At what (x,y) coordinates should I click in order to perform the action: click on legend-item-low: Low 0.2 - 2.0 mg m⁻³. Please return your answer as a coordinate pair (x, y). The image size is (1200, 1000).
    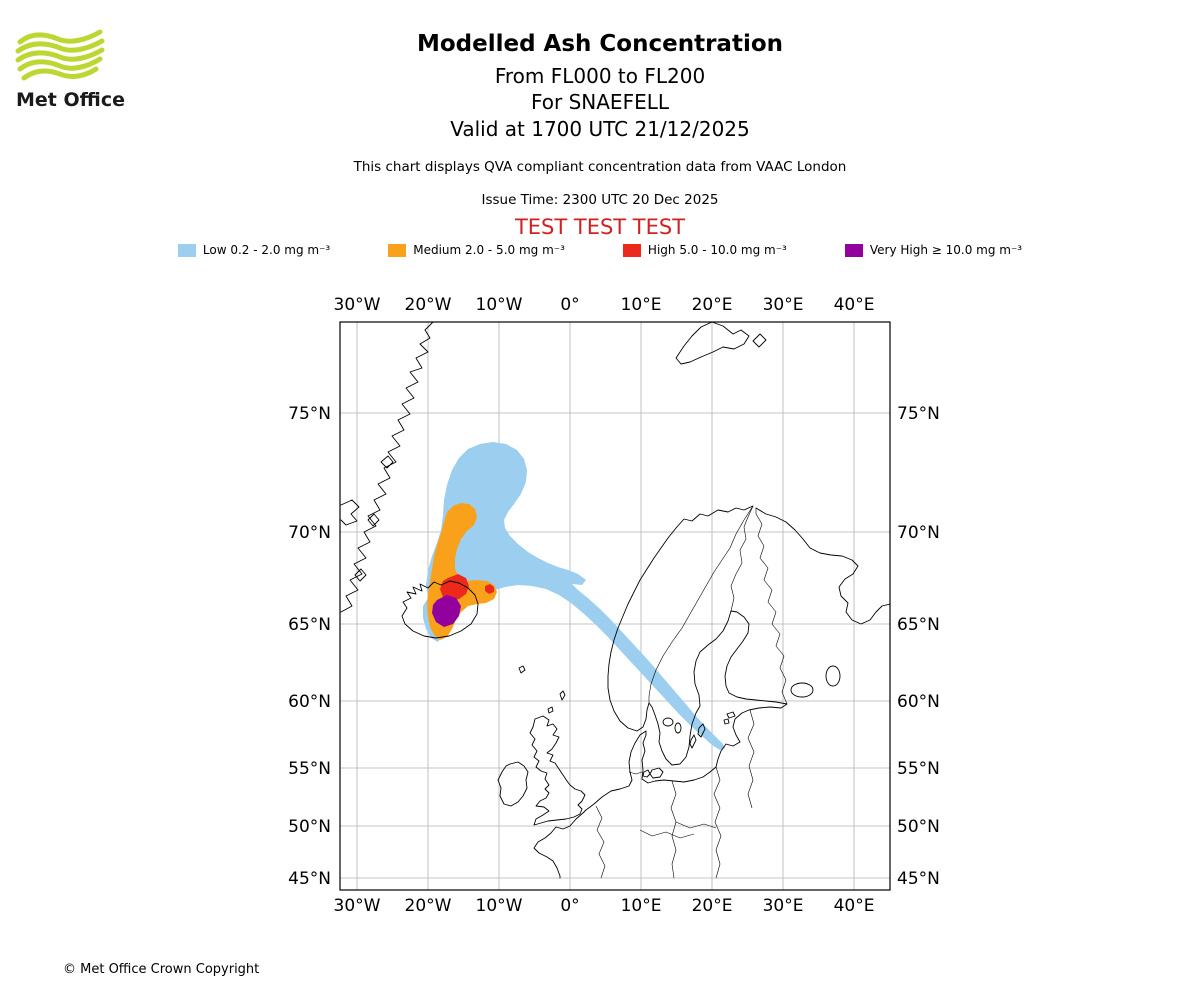
    Looking at the image, I should click on (254, 250).